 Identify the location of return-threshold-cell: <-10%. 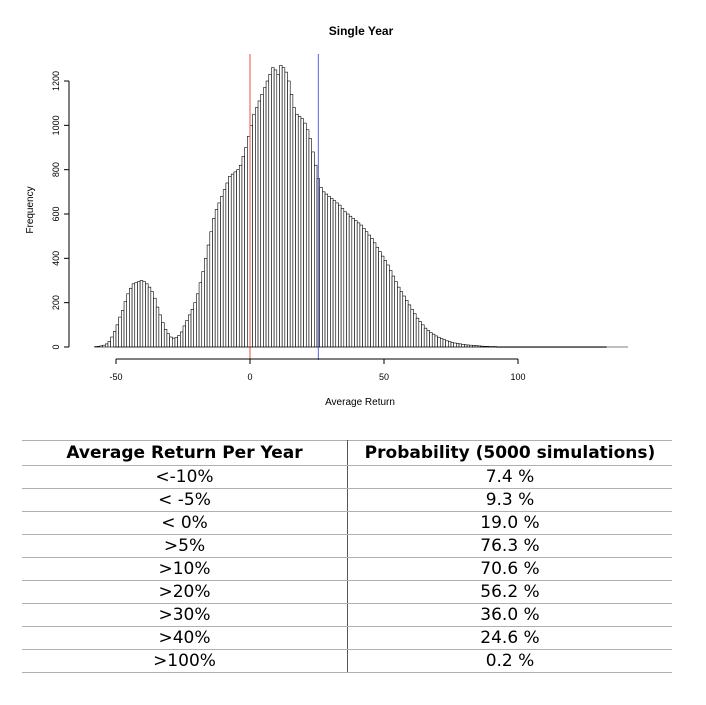
(185, 477).